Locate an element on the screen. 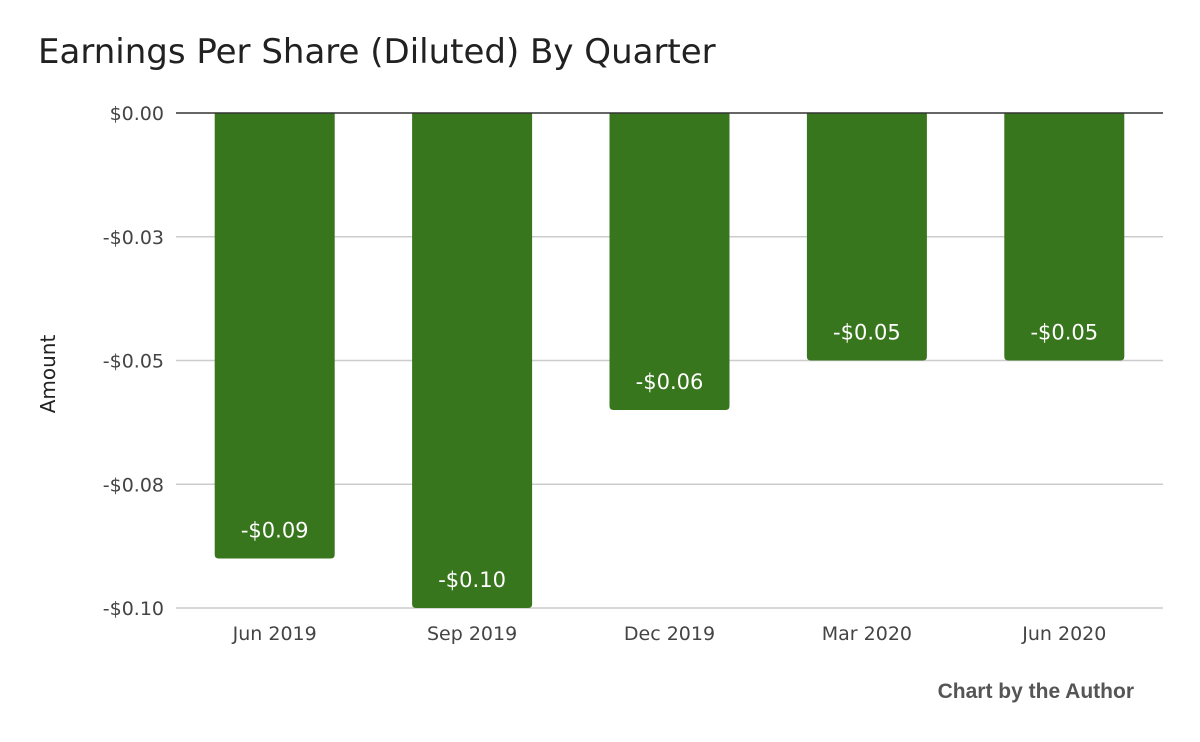 The width and height of the screenshot is (1200, 742). x-tick-label: Sep 2019 is located at coordinates (472, 634).